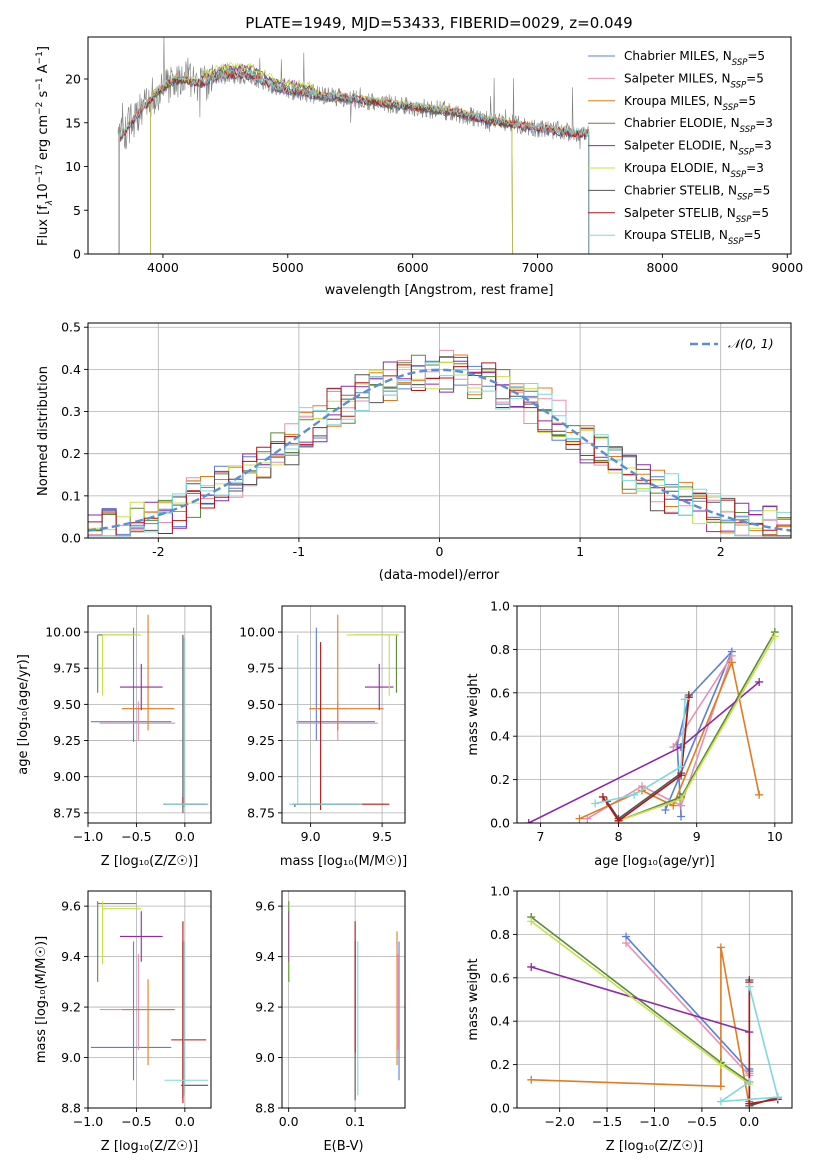 This screenshot has width=819, height=1170. Describe the element at coordinates (261, 740) in the screenshot. I see `y-tick-label: 9.25` at that location.